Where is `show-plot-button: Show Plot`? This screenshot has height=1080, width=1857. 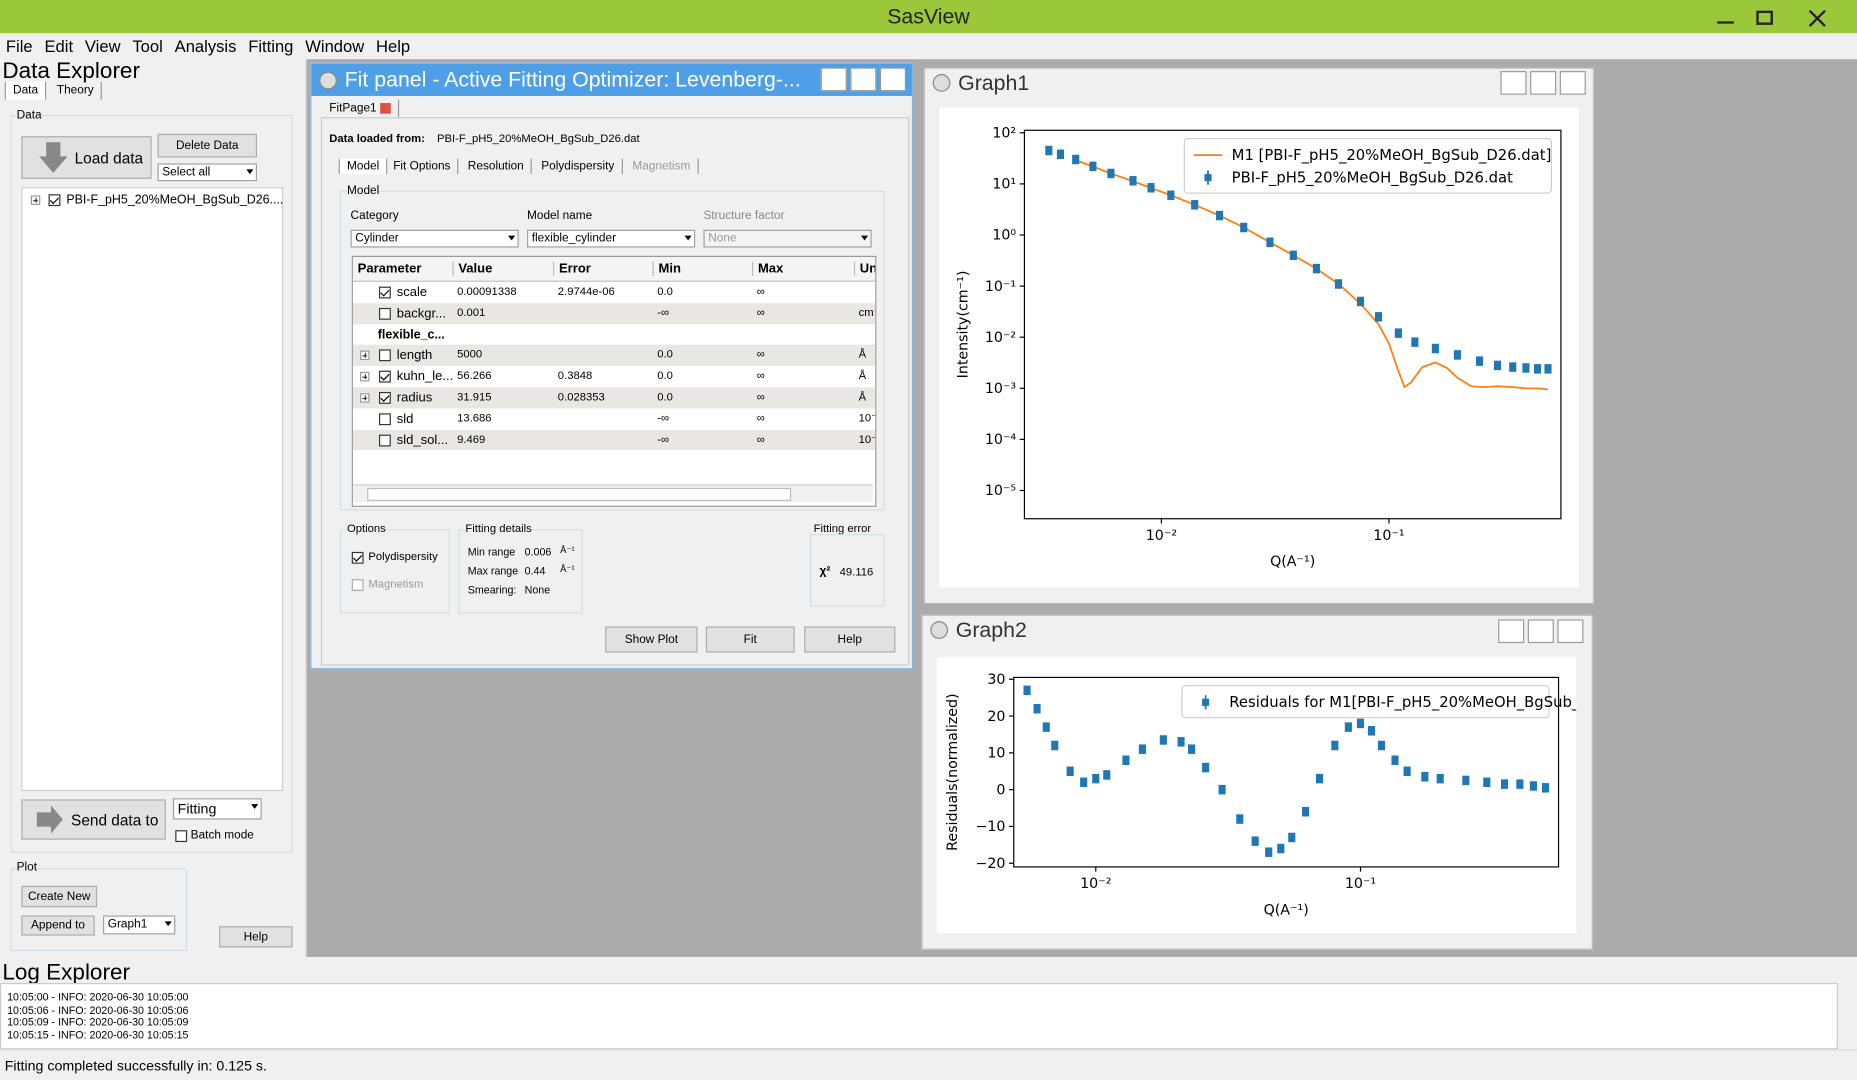
show-plot-button: Show Plot is located at coordinates (651, 639).